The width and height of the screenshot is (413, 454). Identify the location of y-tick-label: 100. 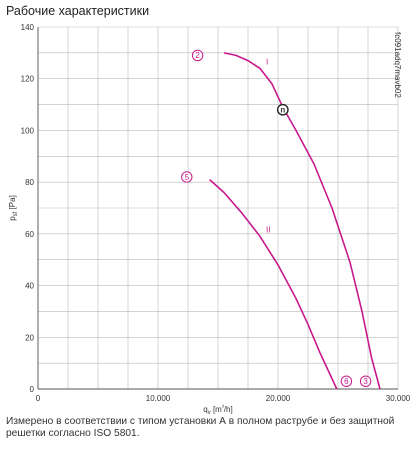
(28, 130).